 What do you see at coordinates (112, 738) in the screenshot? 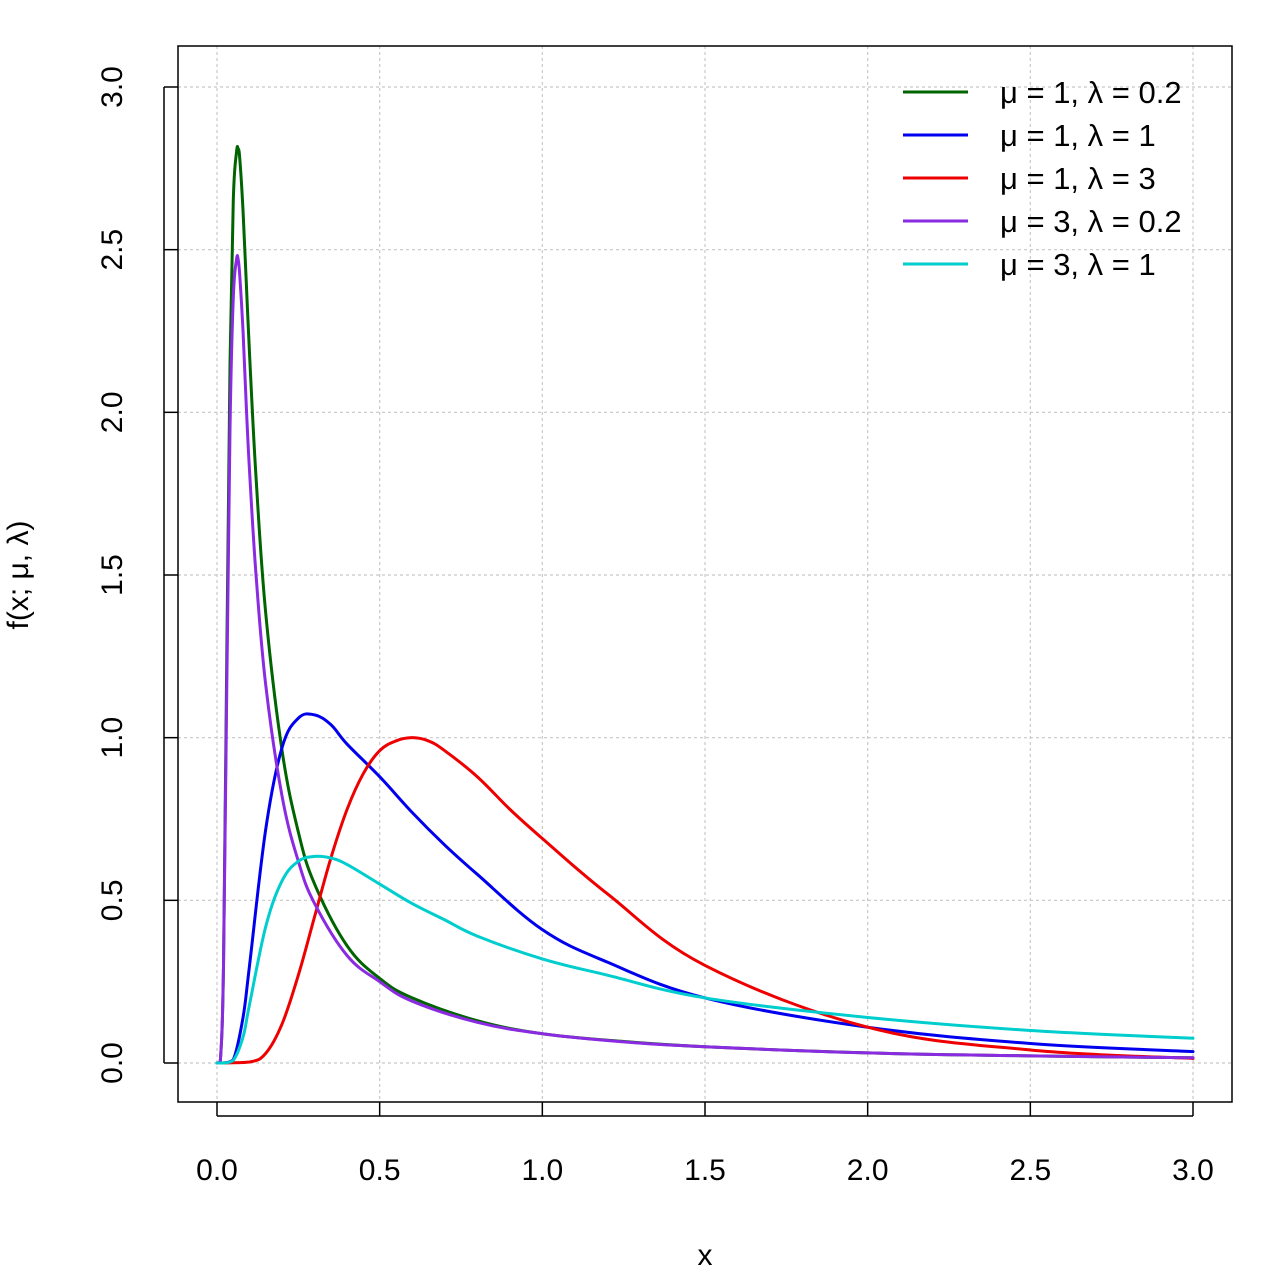
I see `y-tick-label: 1.0` at bounding box center [112, 738].